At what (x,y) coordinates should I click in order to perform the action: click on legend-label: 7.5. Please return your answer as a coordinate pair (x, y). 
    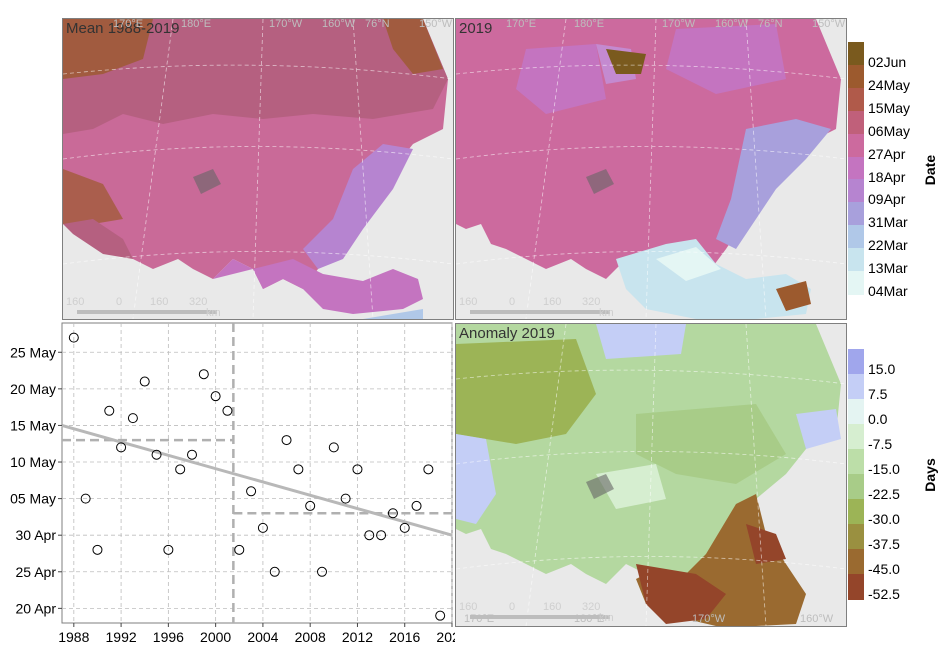
    Looking at the image, I should click on (878, 394).